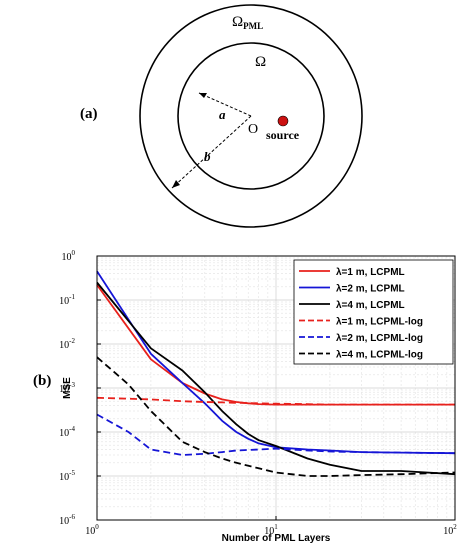  What do you see at coordinates (379, 322) in the screenshot?
I see `legend-entry-4: λ=1 m, LCPML-log` at bounding box center [379, 322].